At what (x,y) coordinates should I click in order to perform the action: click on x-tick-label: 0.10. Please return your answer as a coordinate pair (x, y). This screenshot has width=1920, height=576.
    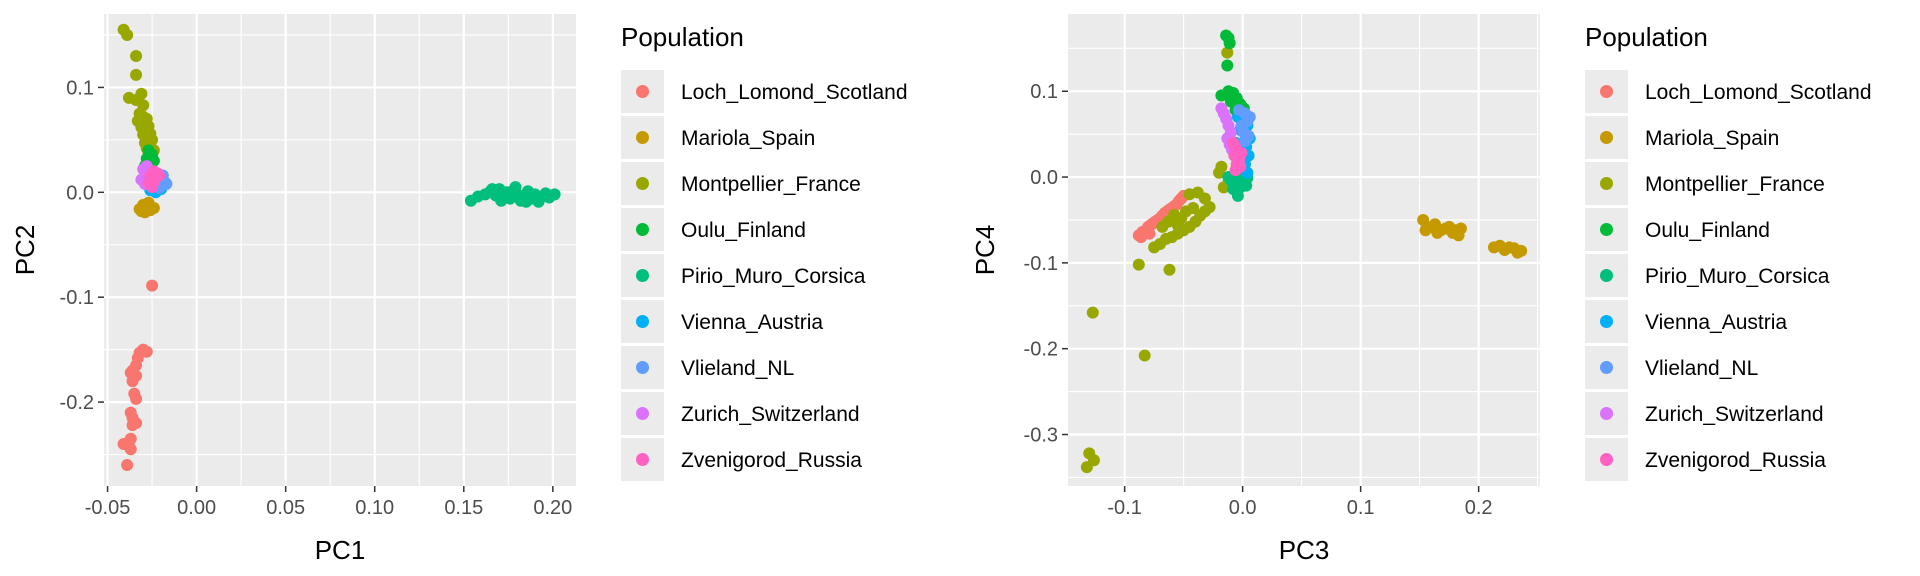
    Looking at the image, I should click on (374, 508).